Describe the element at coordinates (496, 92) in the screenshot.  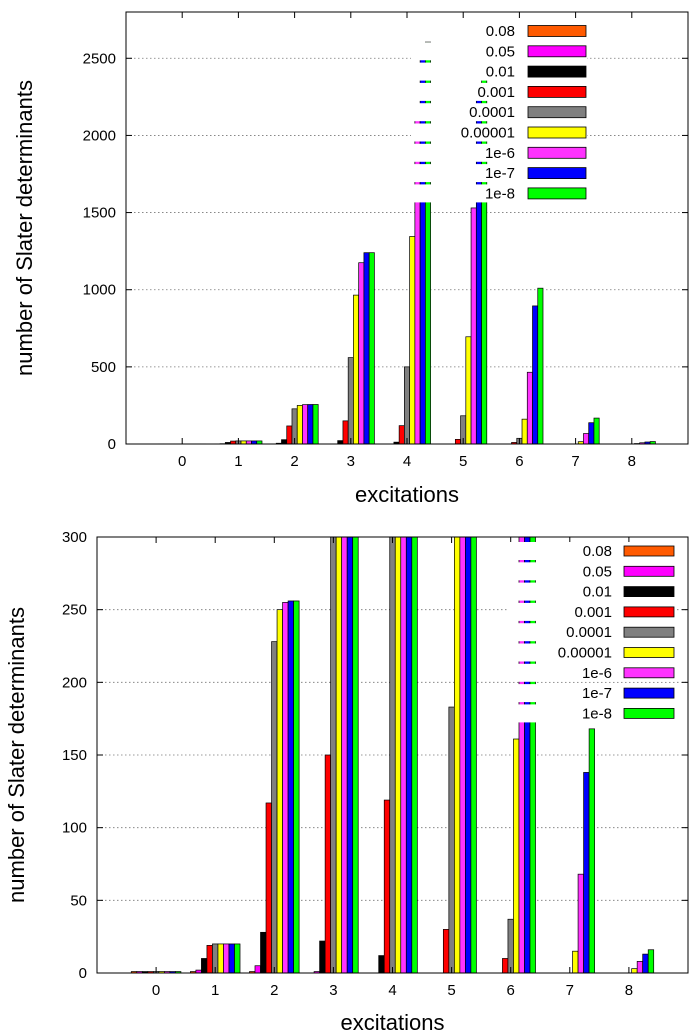
I see `legend-label: 0.001` at that location.